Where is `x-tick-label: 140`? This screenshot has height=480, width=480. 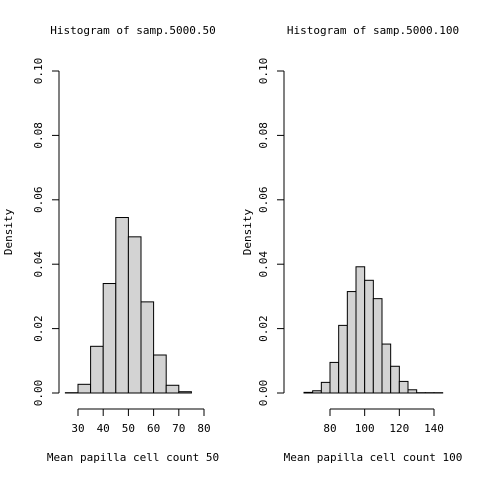 x-tick-label: 140 is located at coordinates (434, 428).